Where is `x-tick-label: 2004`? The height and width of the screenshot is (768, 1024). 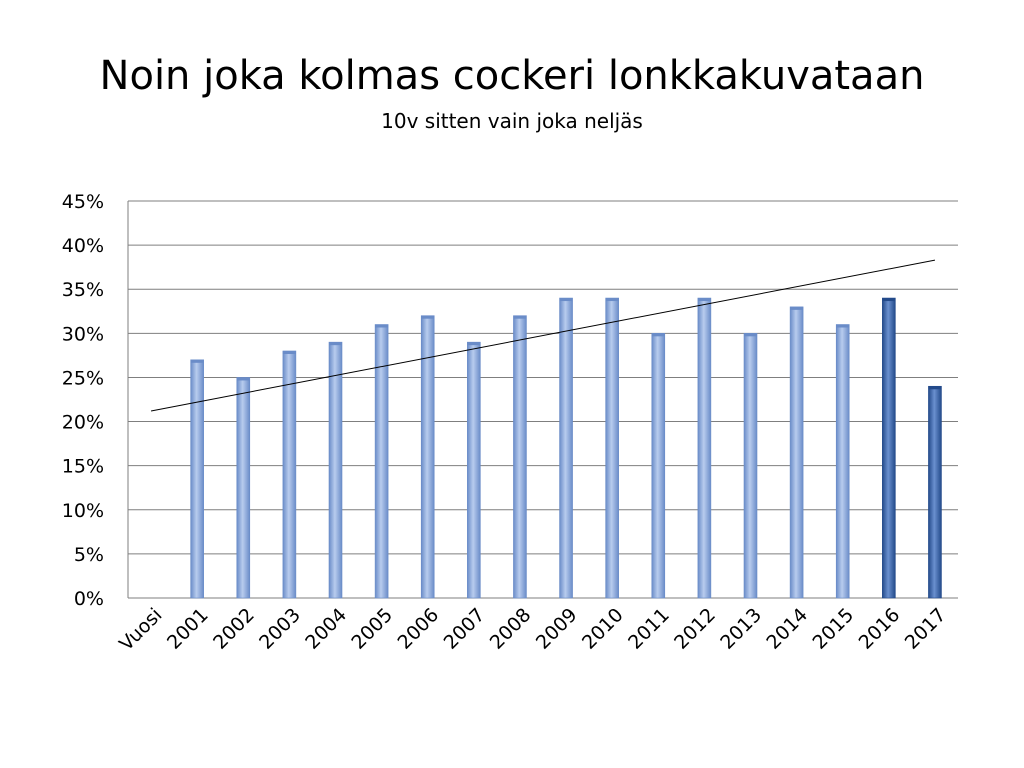
x-tick-label: 2004 is located at coordinates (326, 629).